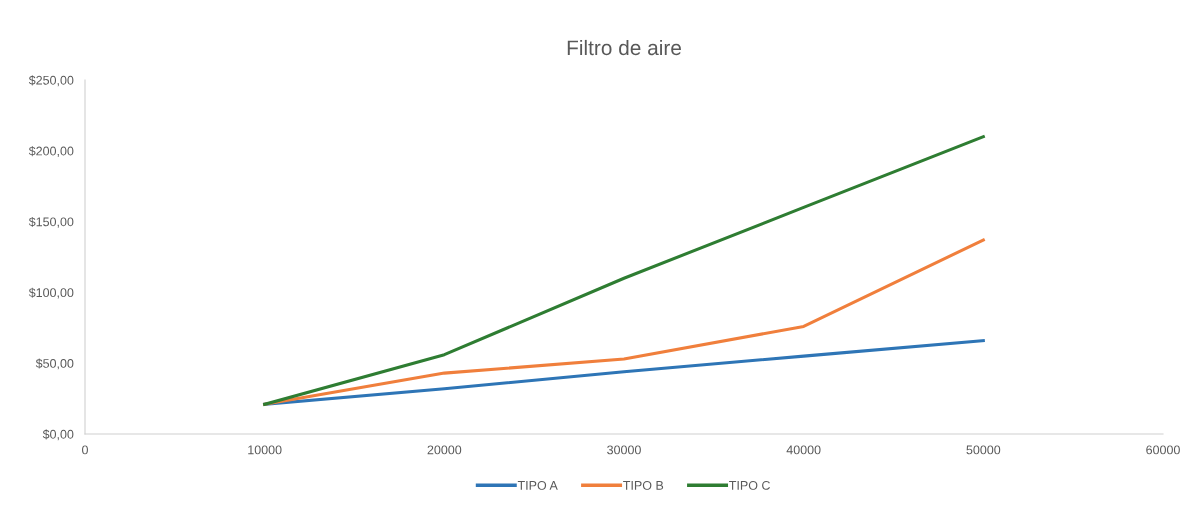 The height and width of the screenshot is (507, 1189). Describe the element at coordinates (444, 450) in the screenshot. I see `x-tick-label: 20000` at that location.